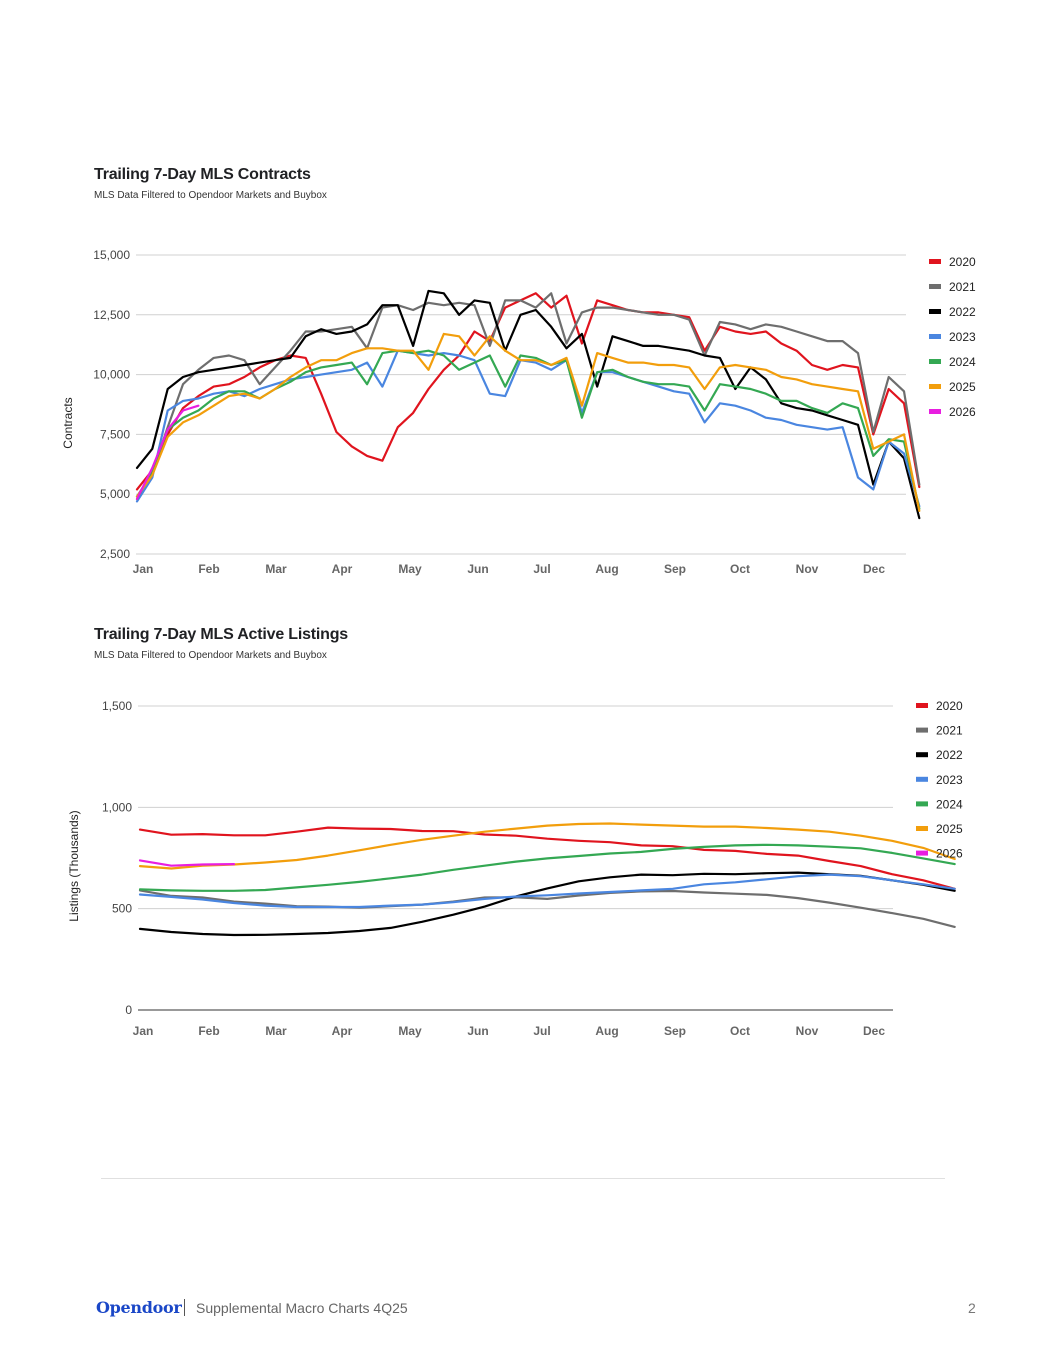 Image resolution: width=1055 pixels, height=1365 pixels. I want to click on footer-document-title: Supplemental Macro Charts 4Q25, so click(302, 1308).